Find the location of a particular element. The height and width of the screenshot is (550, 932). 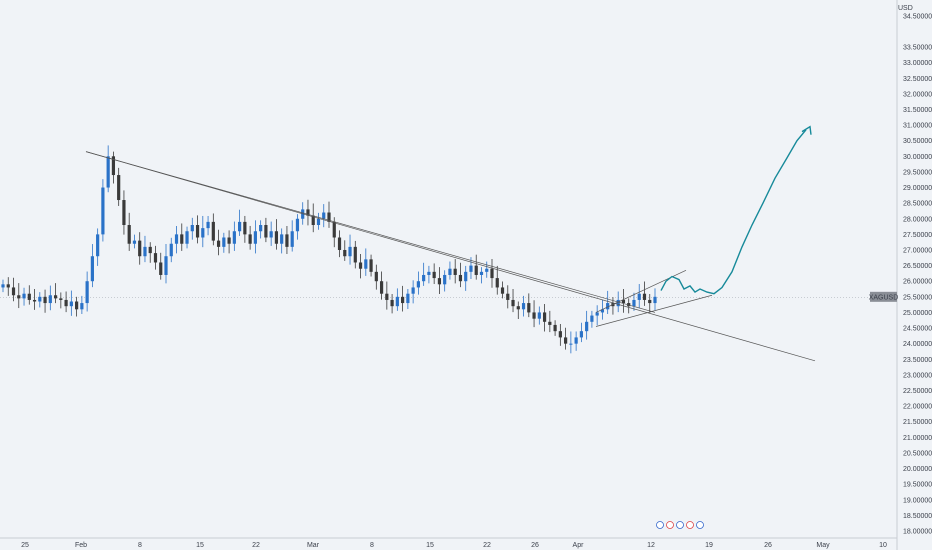

y-tick-label: 32.00000 is located at coordinates (917, 94).